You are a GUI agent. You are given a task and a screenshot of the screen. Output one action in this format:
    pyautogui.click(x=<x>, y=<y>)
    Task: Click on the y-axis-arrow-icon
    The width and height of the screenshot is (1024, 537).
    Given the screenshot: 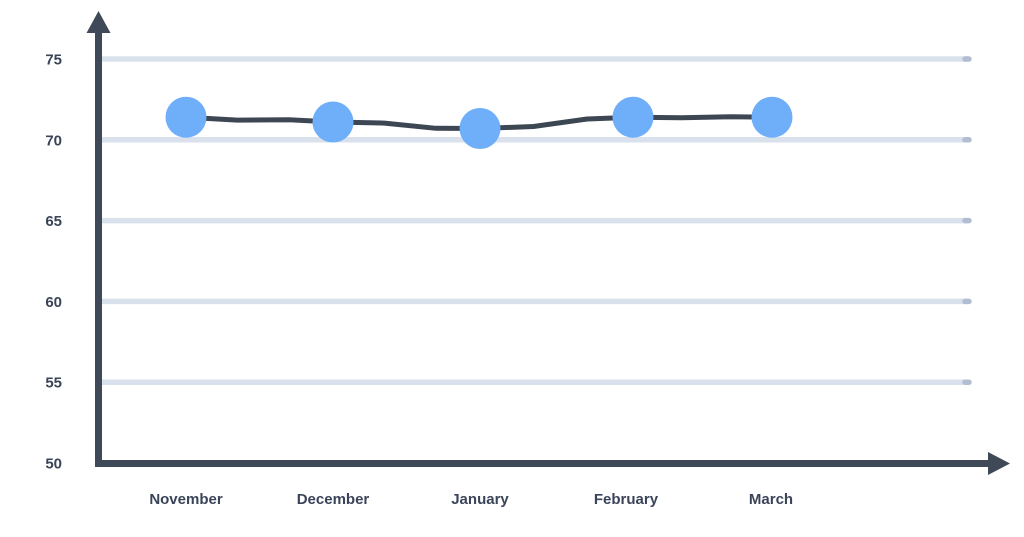 What is the action you would take?
    pyautogui.click(x=98, y=22)
    